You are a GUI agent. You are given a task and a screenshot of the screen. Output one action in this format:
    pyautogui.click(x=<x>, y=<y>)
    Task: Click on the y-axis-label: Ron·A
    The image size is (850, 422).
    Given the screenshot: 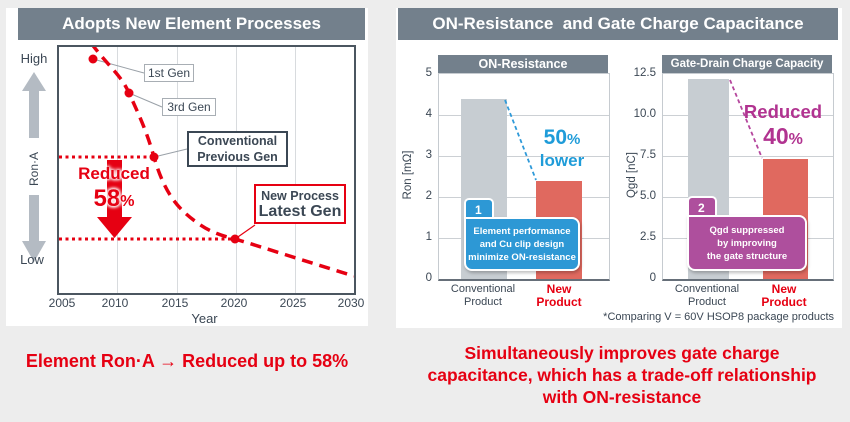 What is the action you would take?
    pyautogui.click(x=34, y=169)
    